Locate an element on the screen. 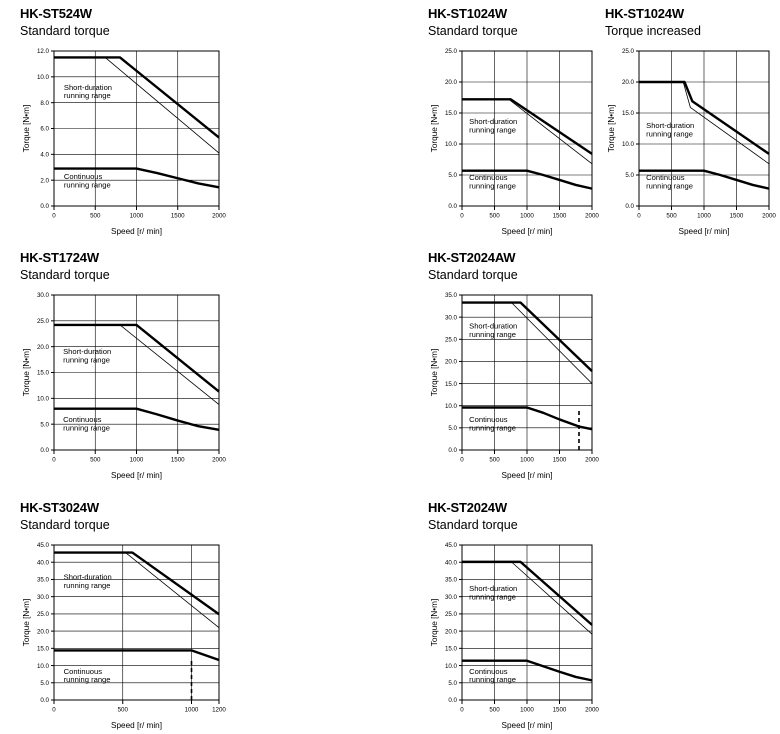  chart-title: HK-ST2024W is located at coordinates (467, 507).